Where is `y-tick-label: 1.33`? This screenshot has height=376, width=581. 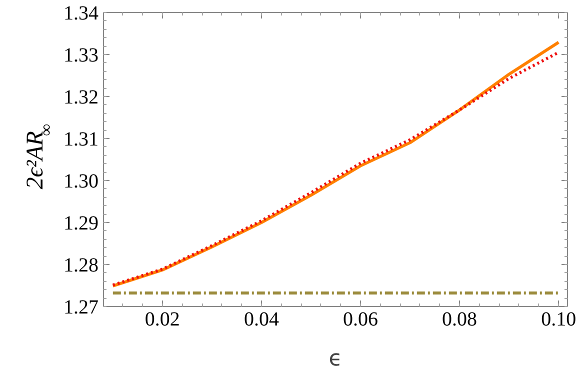 y-tick-label: 1.33 is located at coordinates (81, 55).